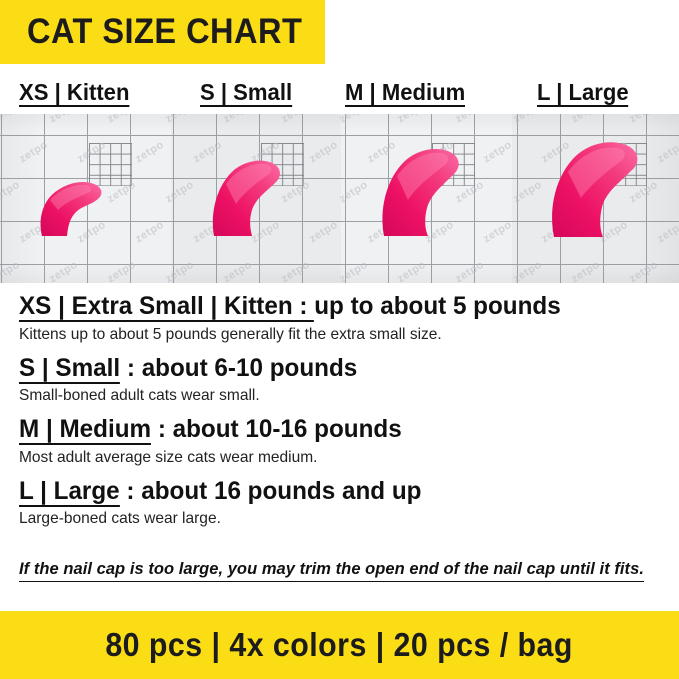 The image size is (679, 679). What do you see at coordinates (139, 395) in the screenshot?
I see `description-s-sub: Small-boned adult cats wear small.` at bounding box center [139, 395].